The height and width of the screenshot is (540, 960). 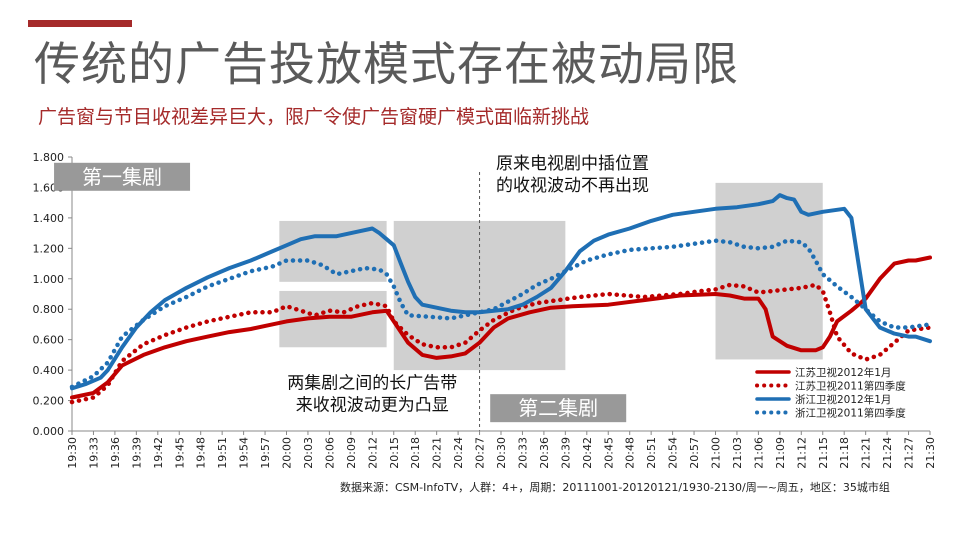 I want to click on x-tick-label: 20:30, so click(x=501, y=453).